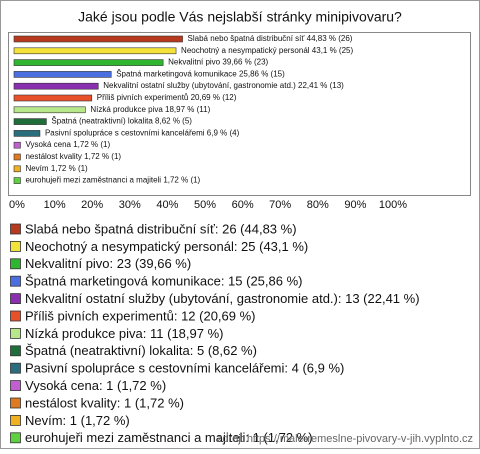 The image size is (480, 454). Describe the element at coordinates (205, 205) in the screenshot. I see `x-tick-label: 50%` at that location.